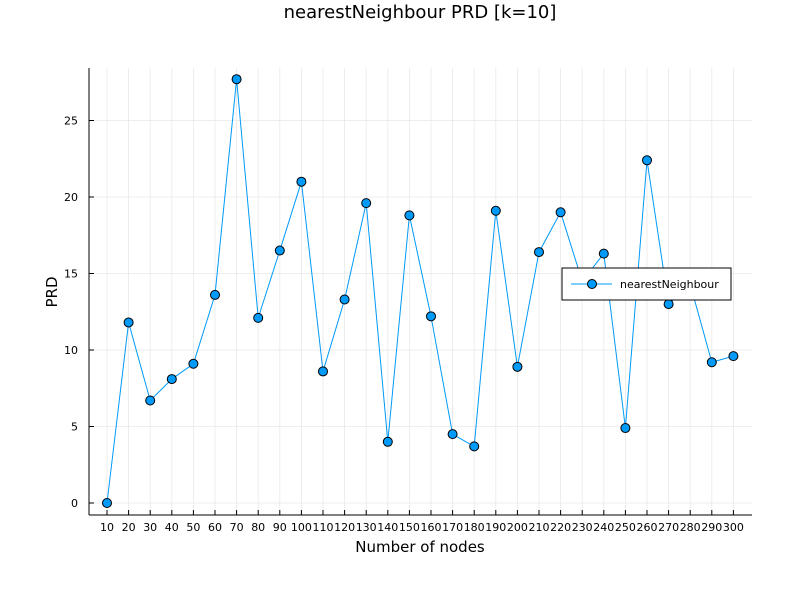  What do you see at coordinates (258, 527) in the screenshot?
I see `x-tick-label: 80` at bounding box center [258, 527].